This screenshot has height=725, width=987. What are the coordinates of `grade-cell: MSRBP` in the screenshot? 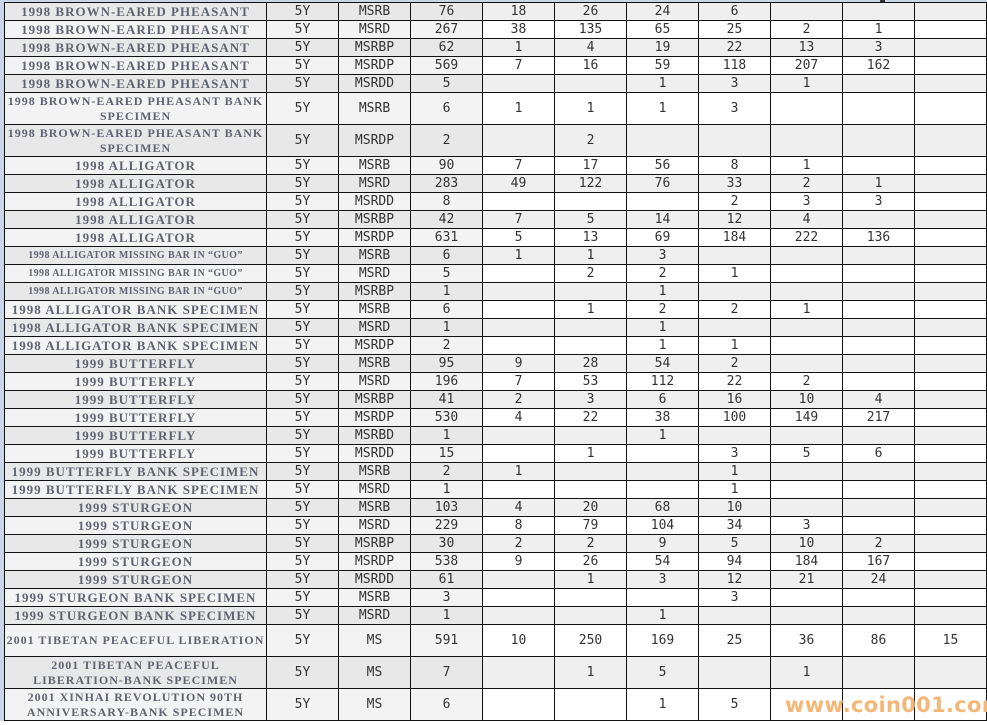 It's located at (374, 219).